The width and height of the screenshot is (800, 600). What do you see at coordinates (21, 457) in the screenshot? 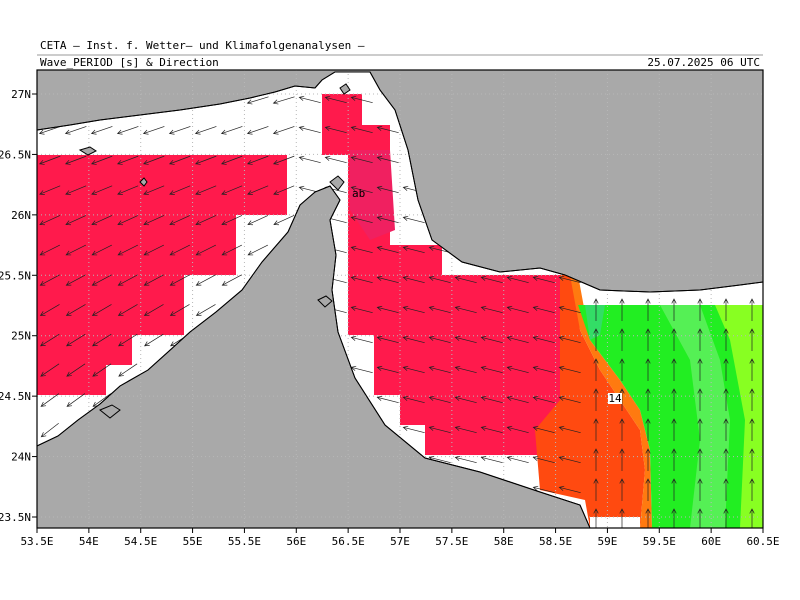
I see `lat-label: 24N` at bounding box center [21, 457].